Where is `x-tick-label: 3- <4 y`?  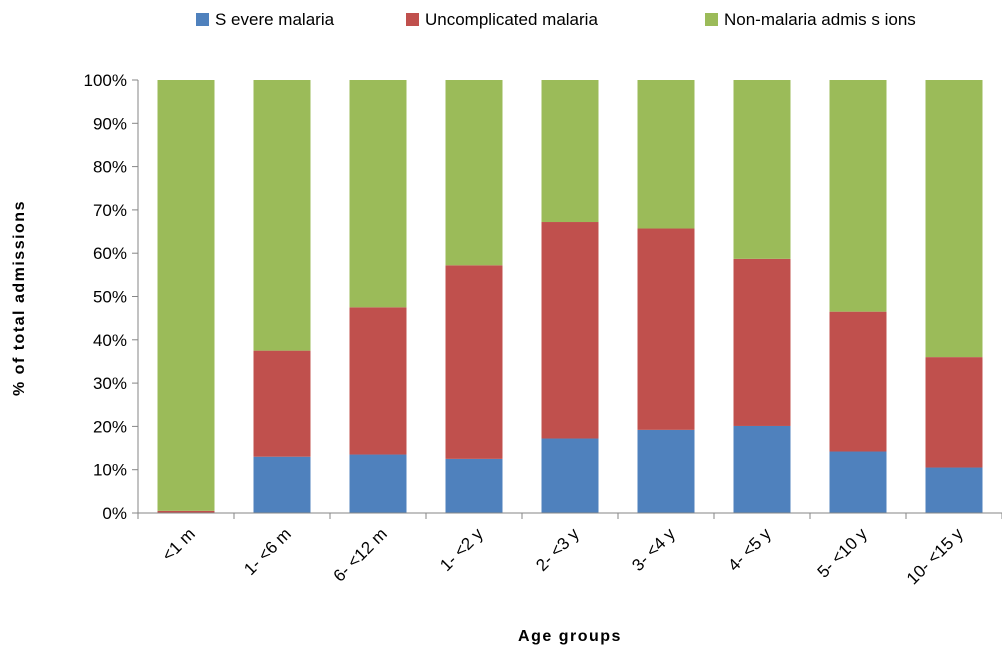
x-tick-label: 3- <4 y is located at coordinates (653, 549).